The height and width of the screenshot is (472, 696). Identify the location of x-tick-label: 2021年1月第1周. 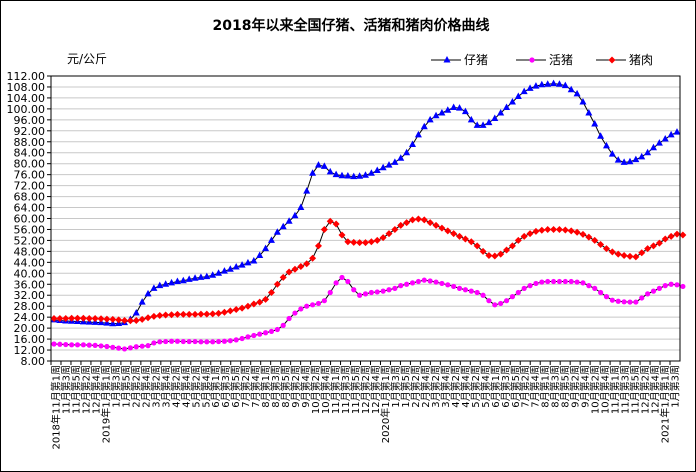
(665, 404).